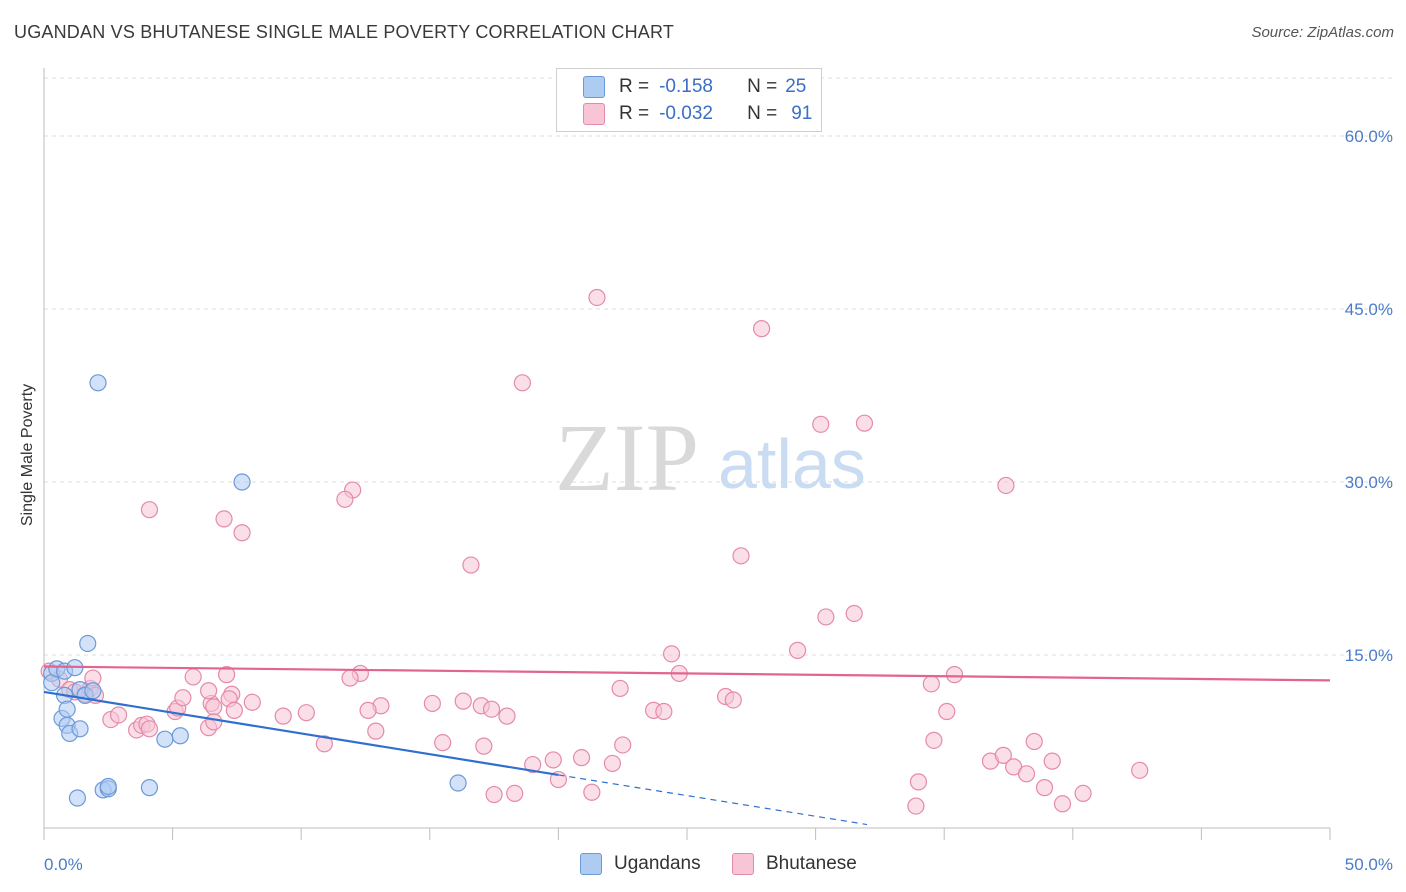  Describe the element at coordinates (811, 863) in the screenshot. I see `legend-label-bhutanese: Bhutanese` at that location.